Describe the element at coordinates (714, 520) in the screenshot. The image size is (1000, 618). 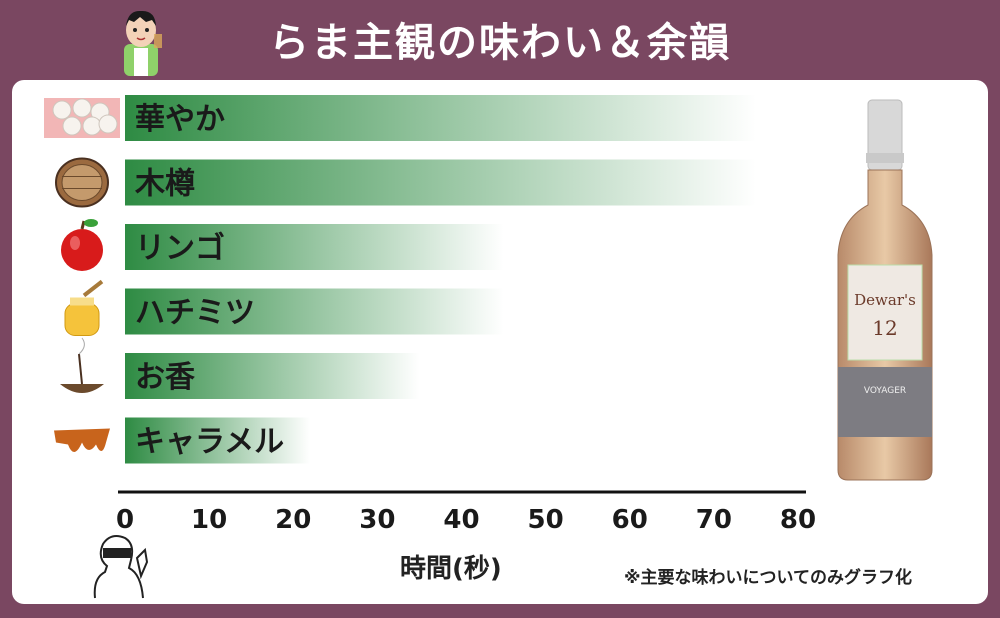
I see `x-tick-label: 70` at that location.